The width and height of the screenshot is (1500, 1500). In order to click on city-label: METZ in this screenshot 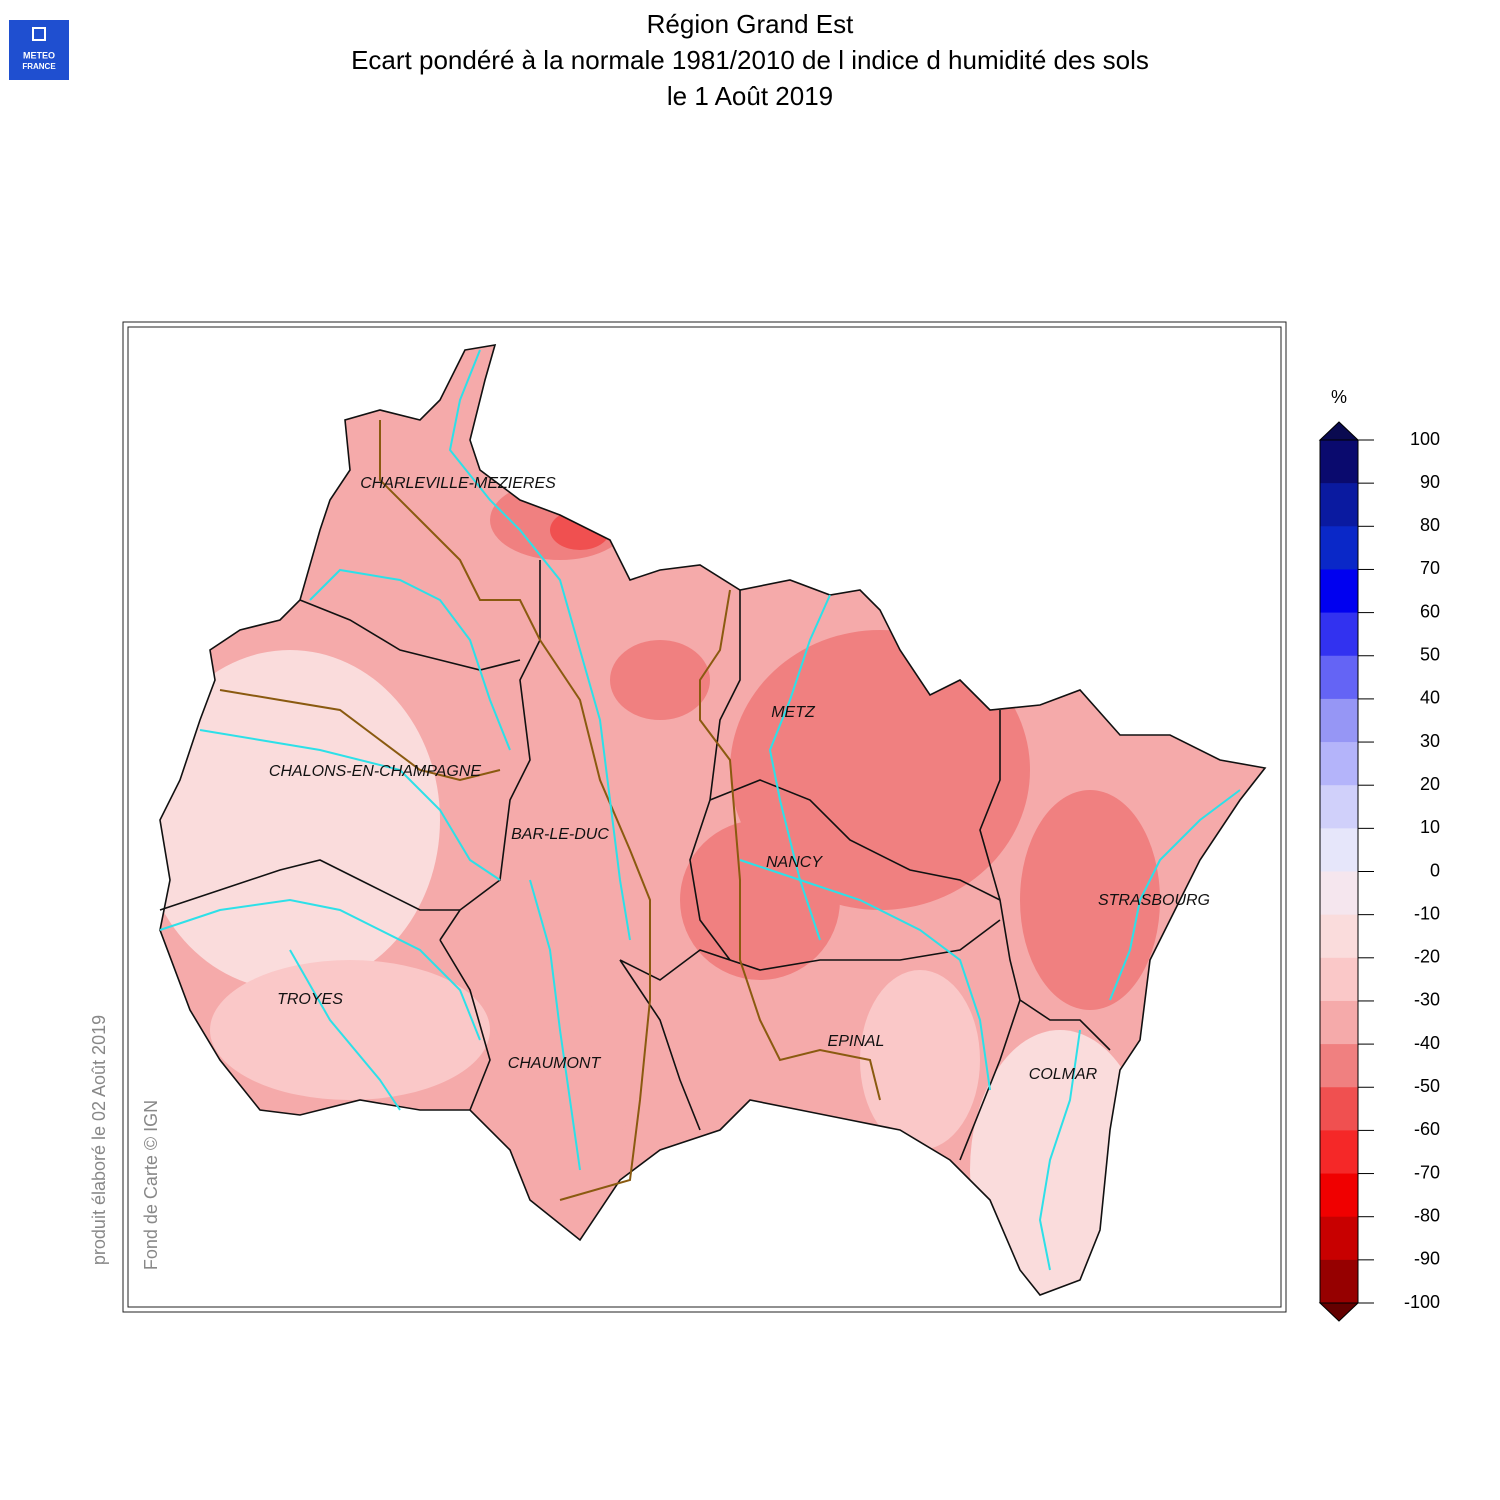, I will do `click(793, 712)`.